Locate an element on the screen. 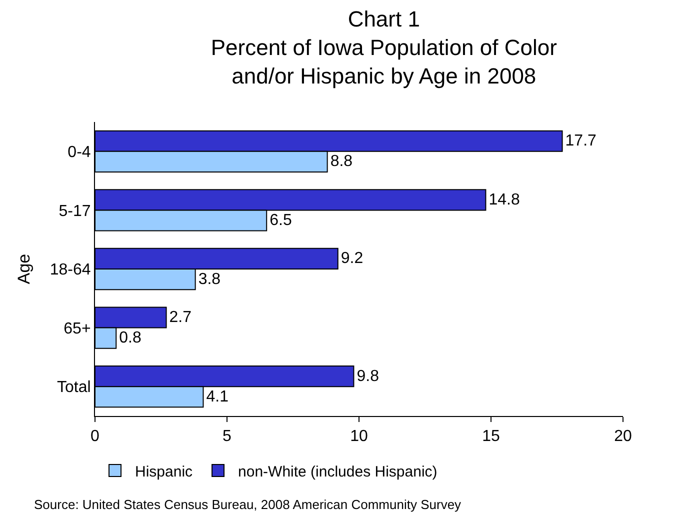 The image size is (698, 526). x-tick-label: 15 is located at coordinates (491, 437).